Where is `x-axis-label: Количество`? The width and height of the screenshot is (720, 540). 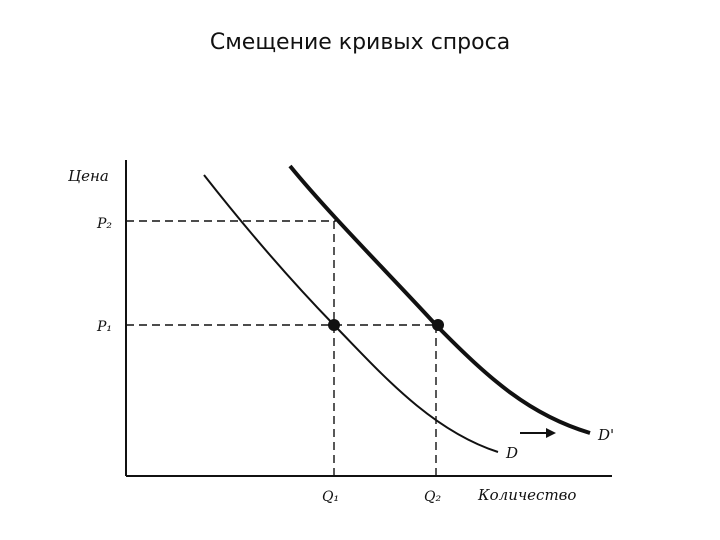 x-axis-label: Количество is located at coordinates (526, 495).